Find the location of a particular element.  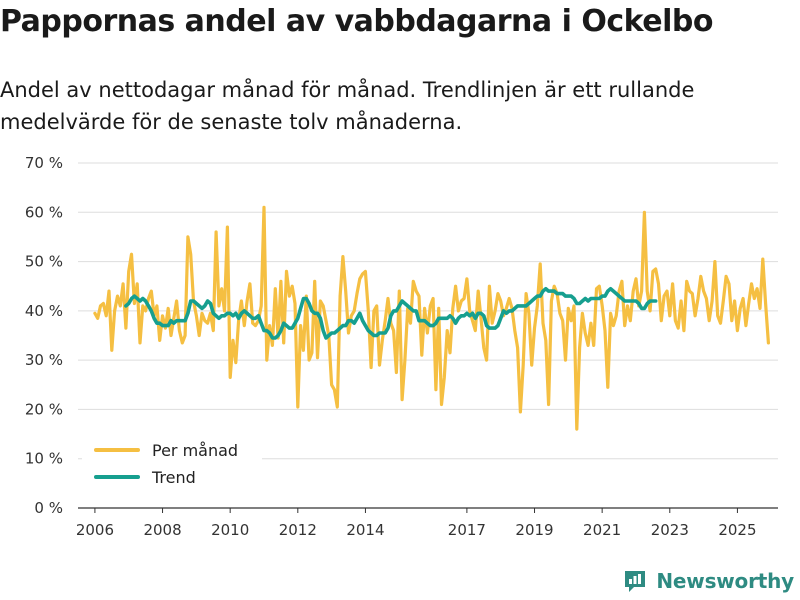

legend: Per månad Trend is located at coordinates (172, 463).